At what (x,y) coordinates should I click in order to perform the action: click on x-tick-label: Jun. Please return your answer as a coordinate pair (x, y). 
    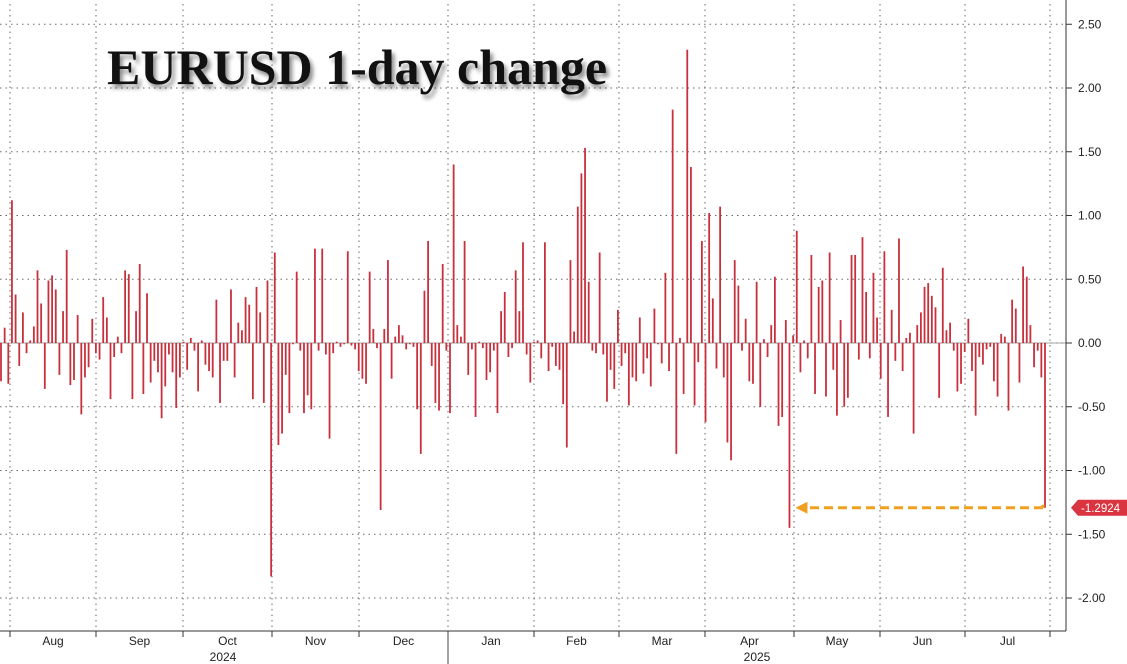
    Looking at the image, I should click on (922, 641).